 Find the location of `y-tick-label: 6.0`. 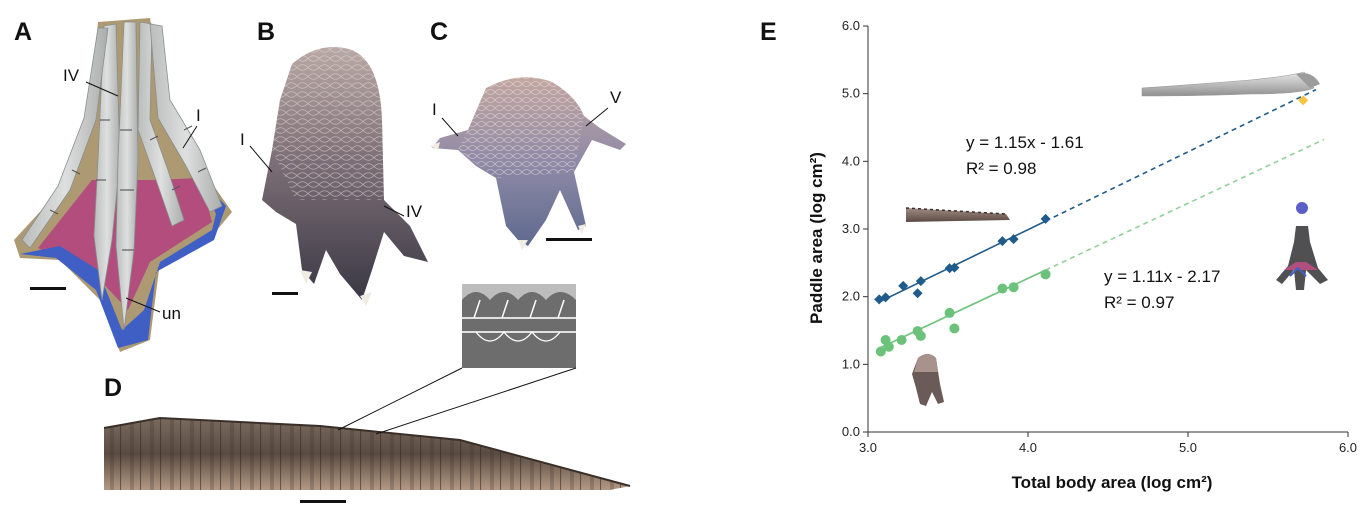

y-tick-label: 6.0 is located at coordinates (851, 25).